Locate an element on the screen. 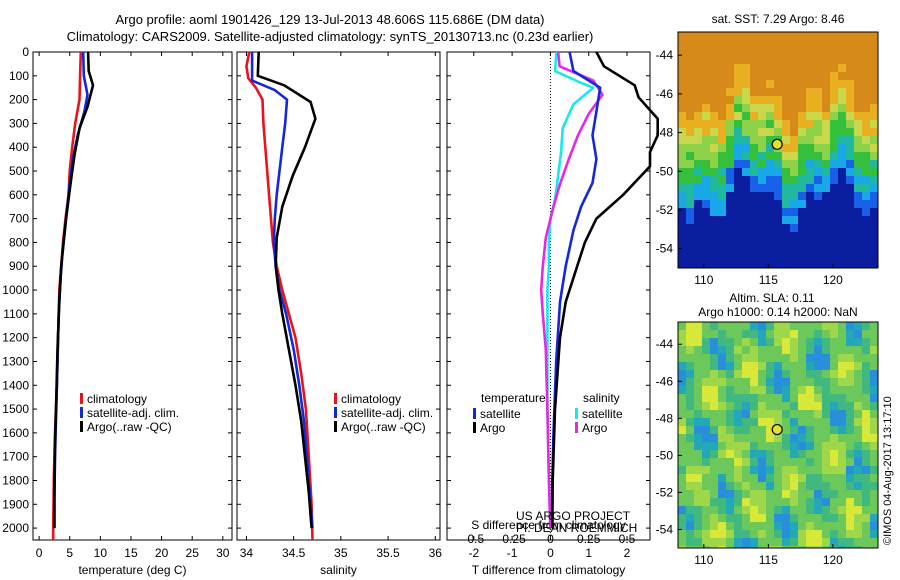  series-line-satellite-temperature is located at coordinates (576, 290).